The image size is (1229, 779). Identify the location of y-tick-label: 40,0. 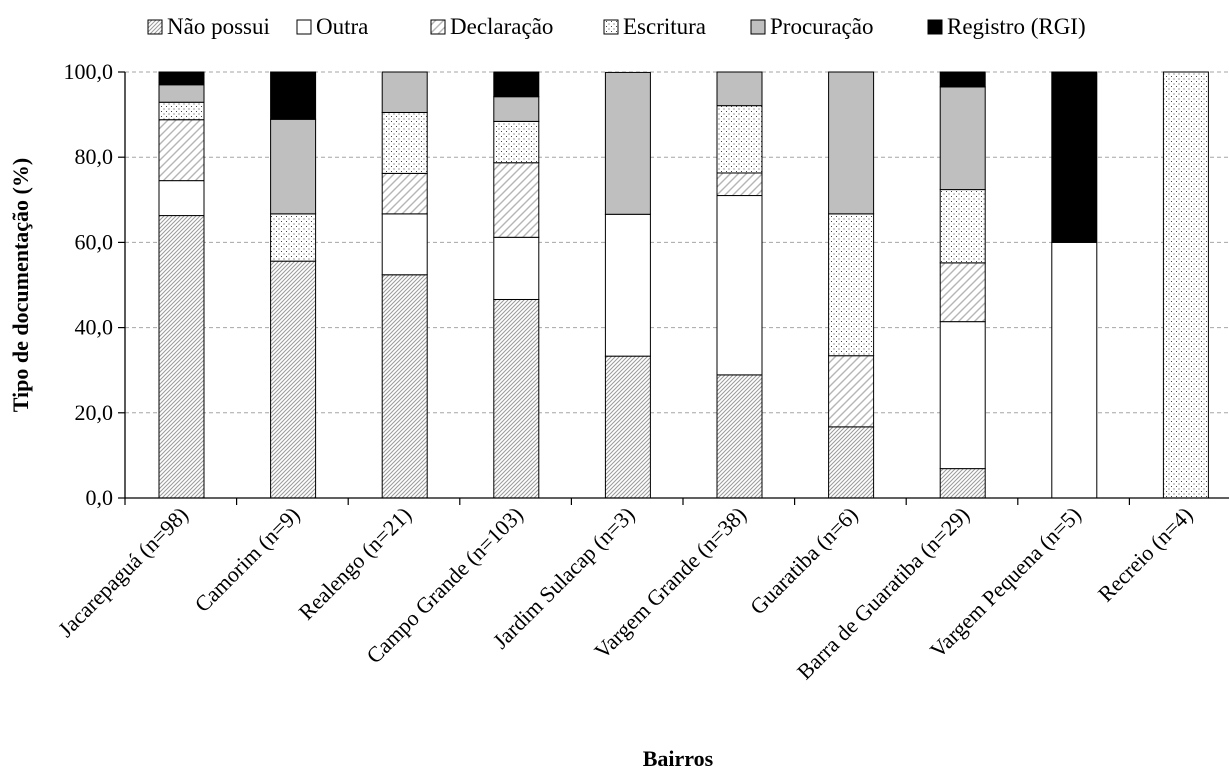
(94, 327).